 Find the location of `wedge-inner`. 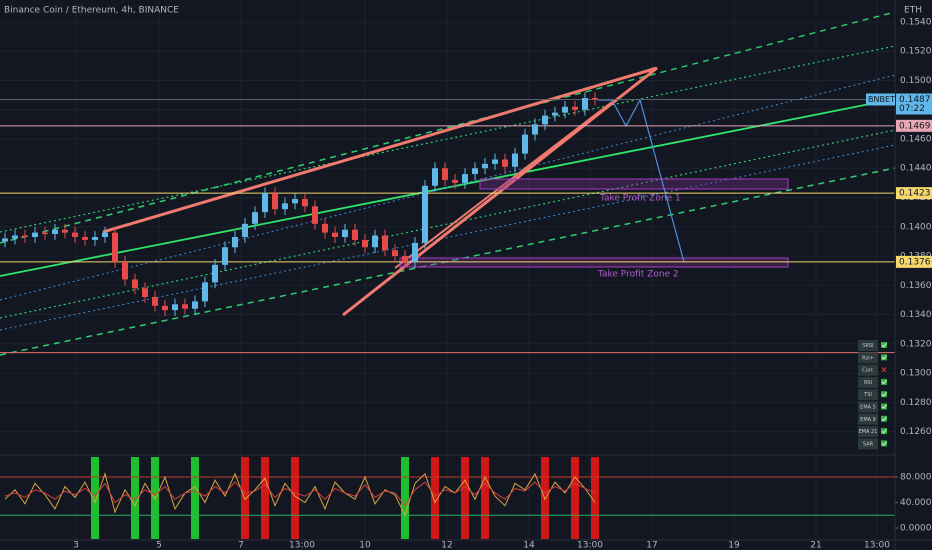

wedge-inner is located at coordinates (503, 185).